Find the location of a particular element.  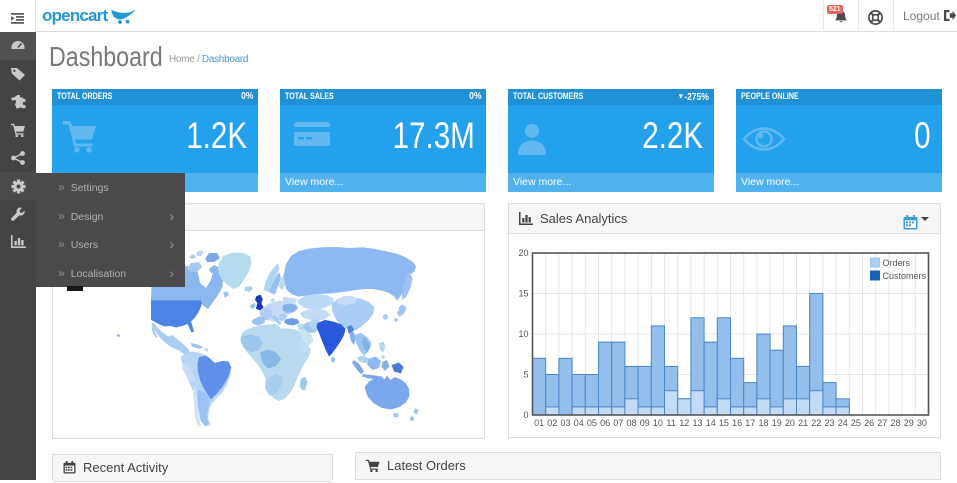

svg-text: 07 is located at coordinates (618, 423).